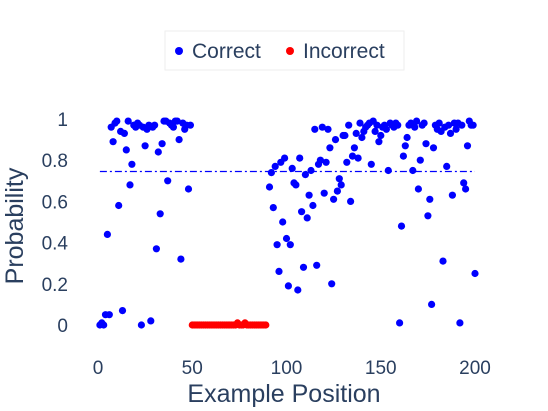 This screenshot has height=411, width=548. Describe the element at coordinates (266, 325) in the screenshot. I see `data-point-incorrect` at that location.